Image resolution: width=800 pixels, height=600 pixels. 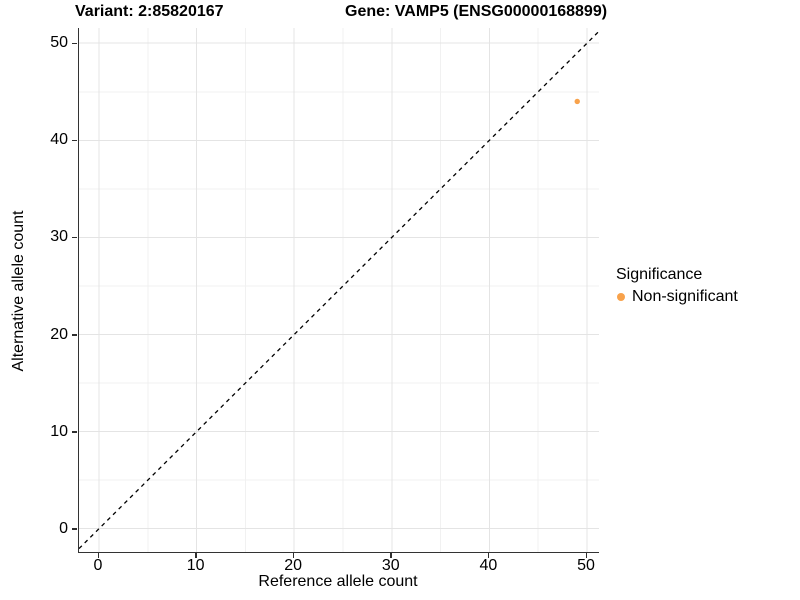 I want to click on y-tick-label: 40, so click(x=59, y=140).